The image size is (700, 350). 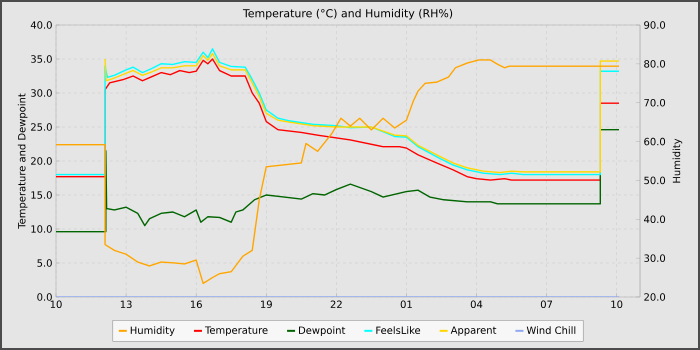 What do you see at coordinates (655, 25) in the screenshot?
I see `y2-tick-label: 90.0` at bounding box center [655, 25].